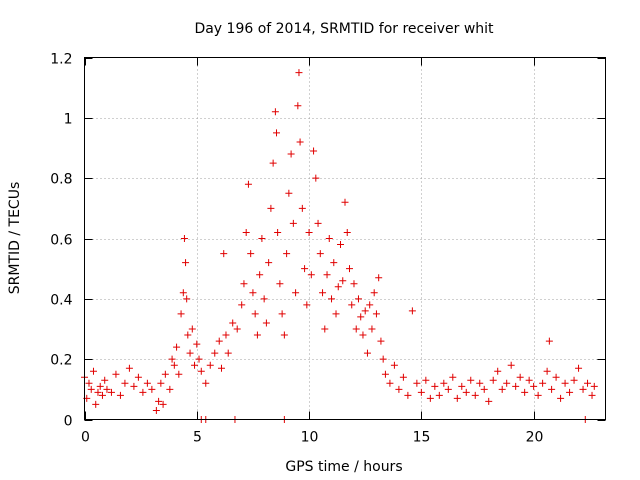  What do you see at coordinates (15, 238) in the screenshot?
I see `y-axis-title: SRMTID / TECUs` at bounding box center [15, 238].